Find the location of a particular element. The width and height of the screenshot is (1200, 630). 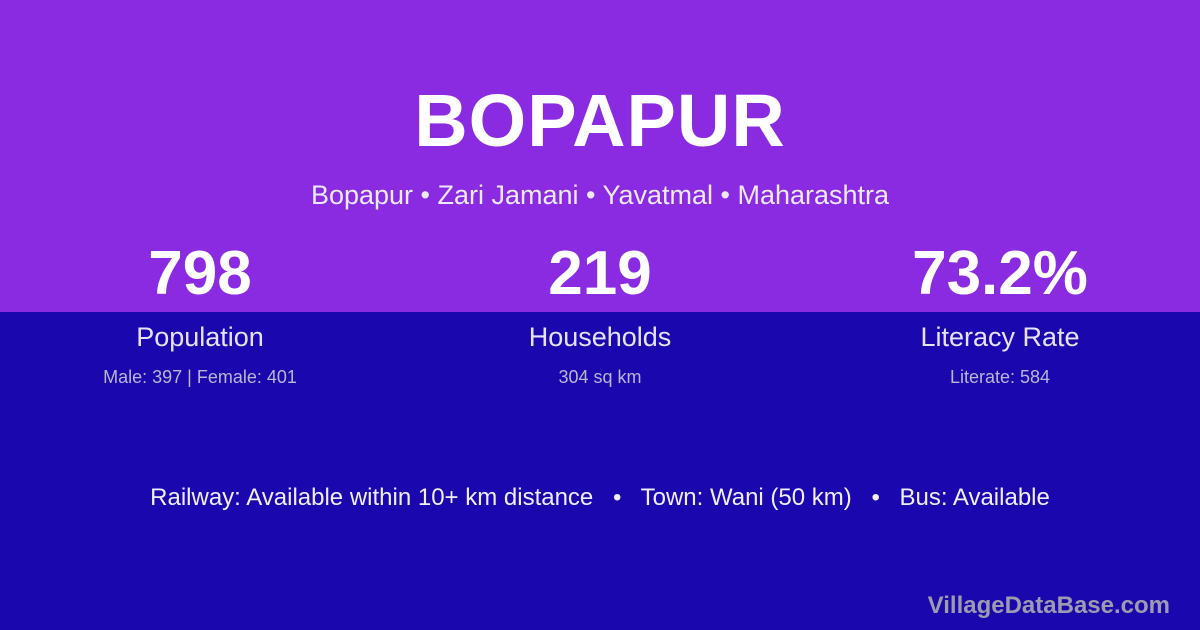

stat-value-households: 219 is located at coordinates (600, 273).